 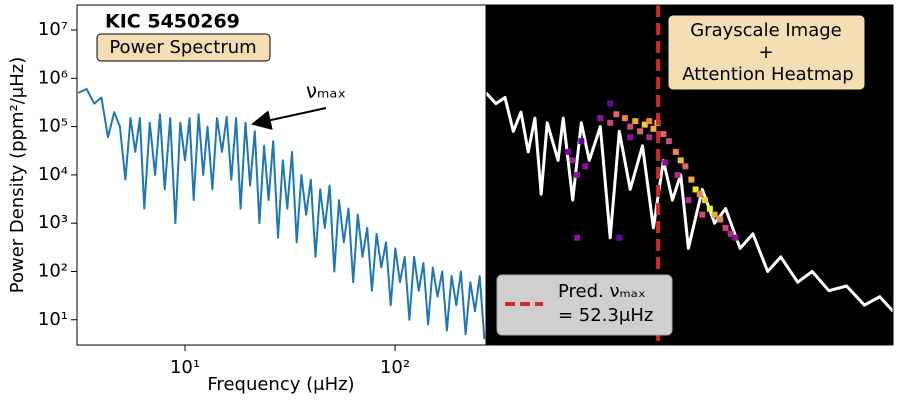 I want to click on y-tick-label: 10¹, so click(x=53, y=319).